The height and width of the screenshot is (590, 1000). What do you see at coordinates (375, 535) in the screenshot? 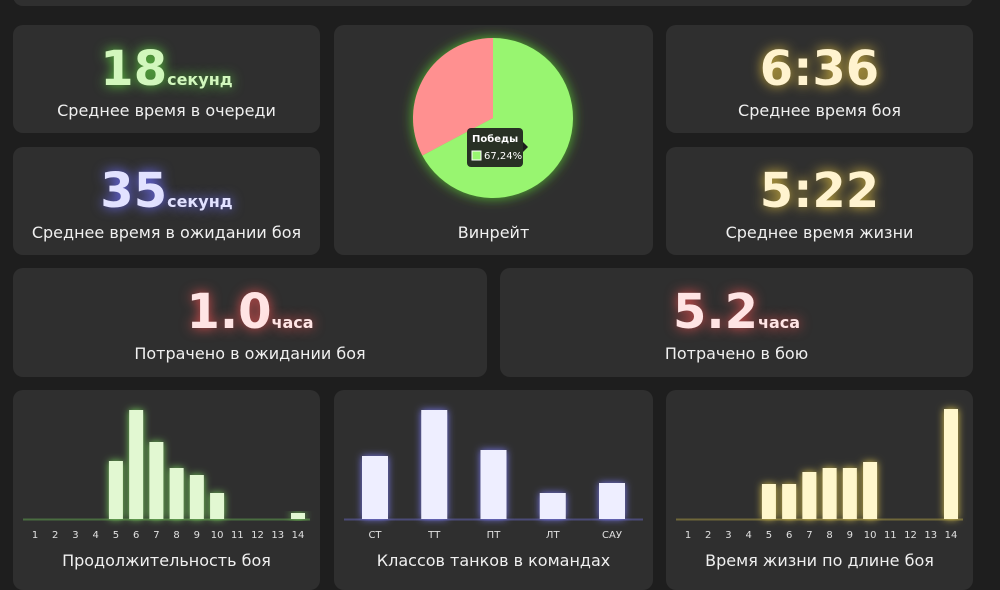
I see `x-tick-label: СТ` at bounding box center [375, 535].